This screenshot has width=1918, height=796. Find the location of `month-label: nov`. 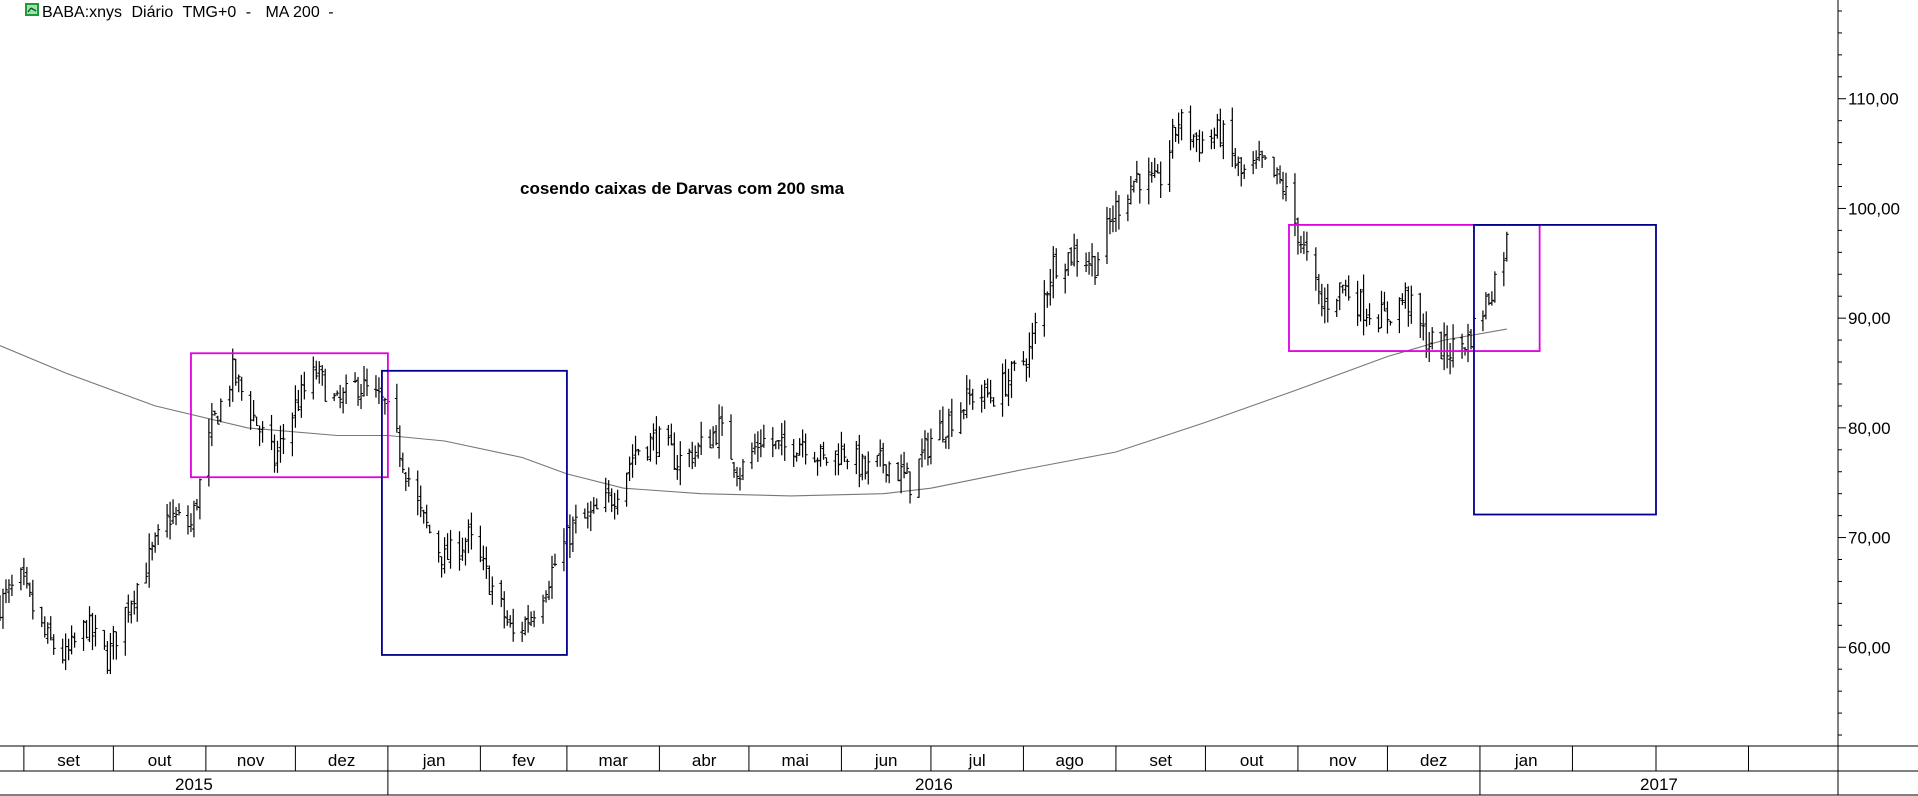

month-label: nov is located at coordinates (1343, 760).